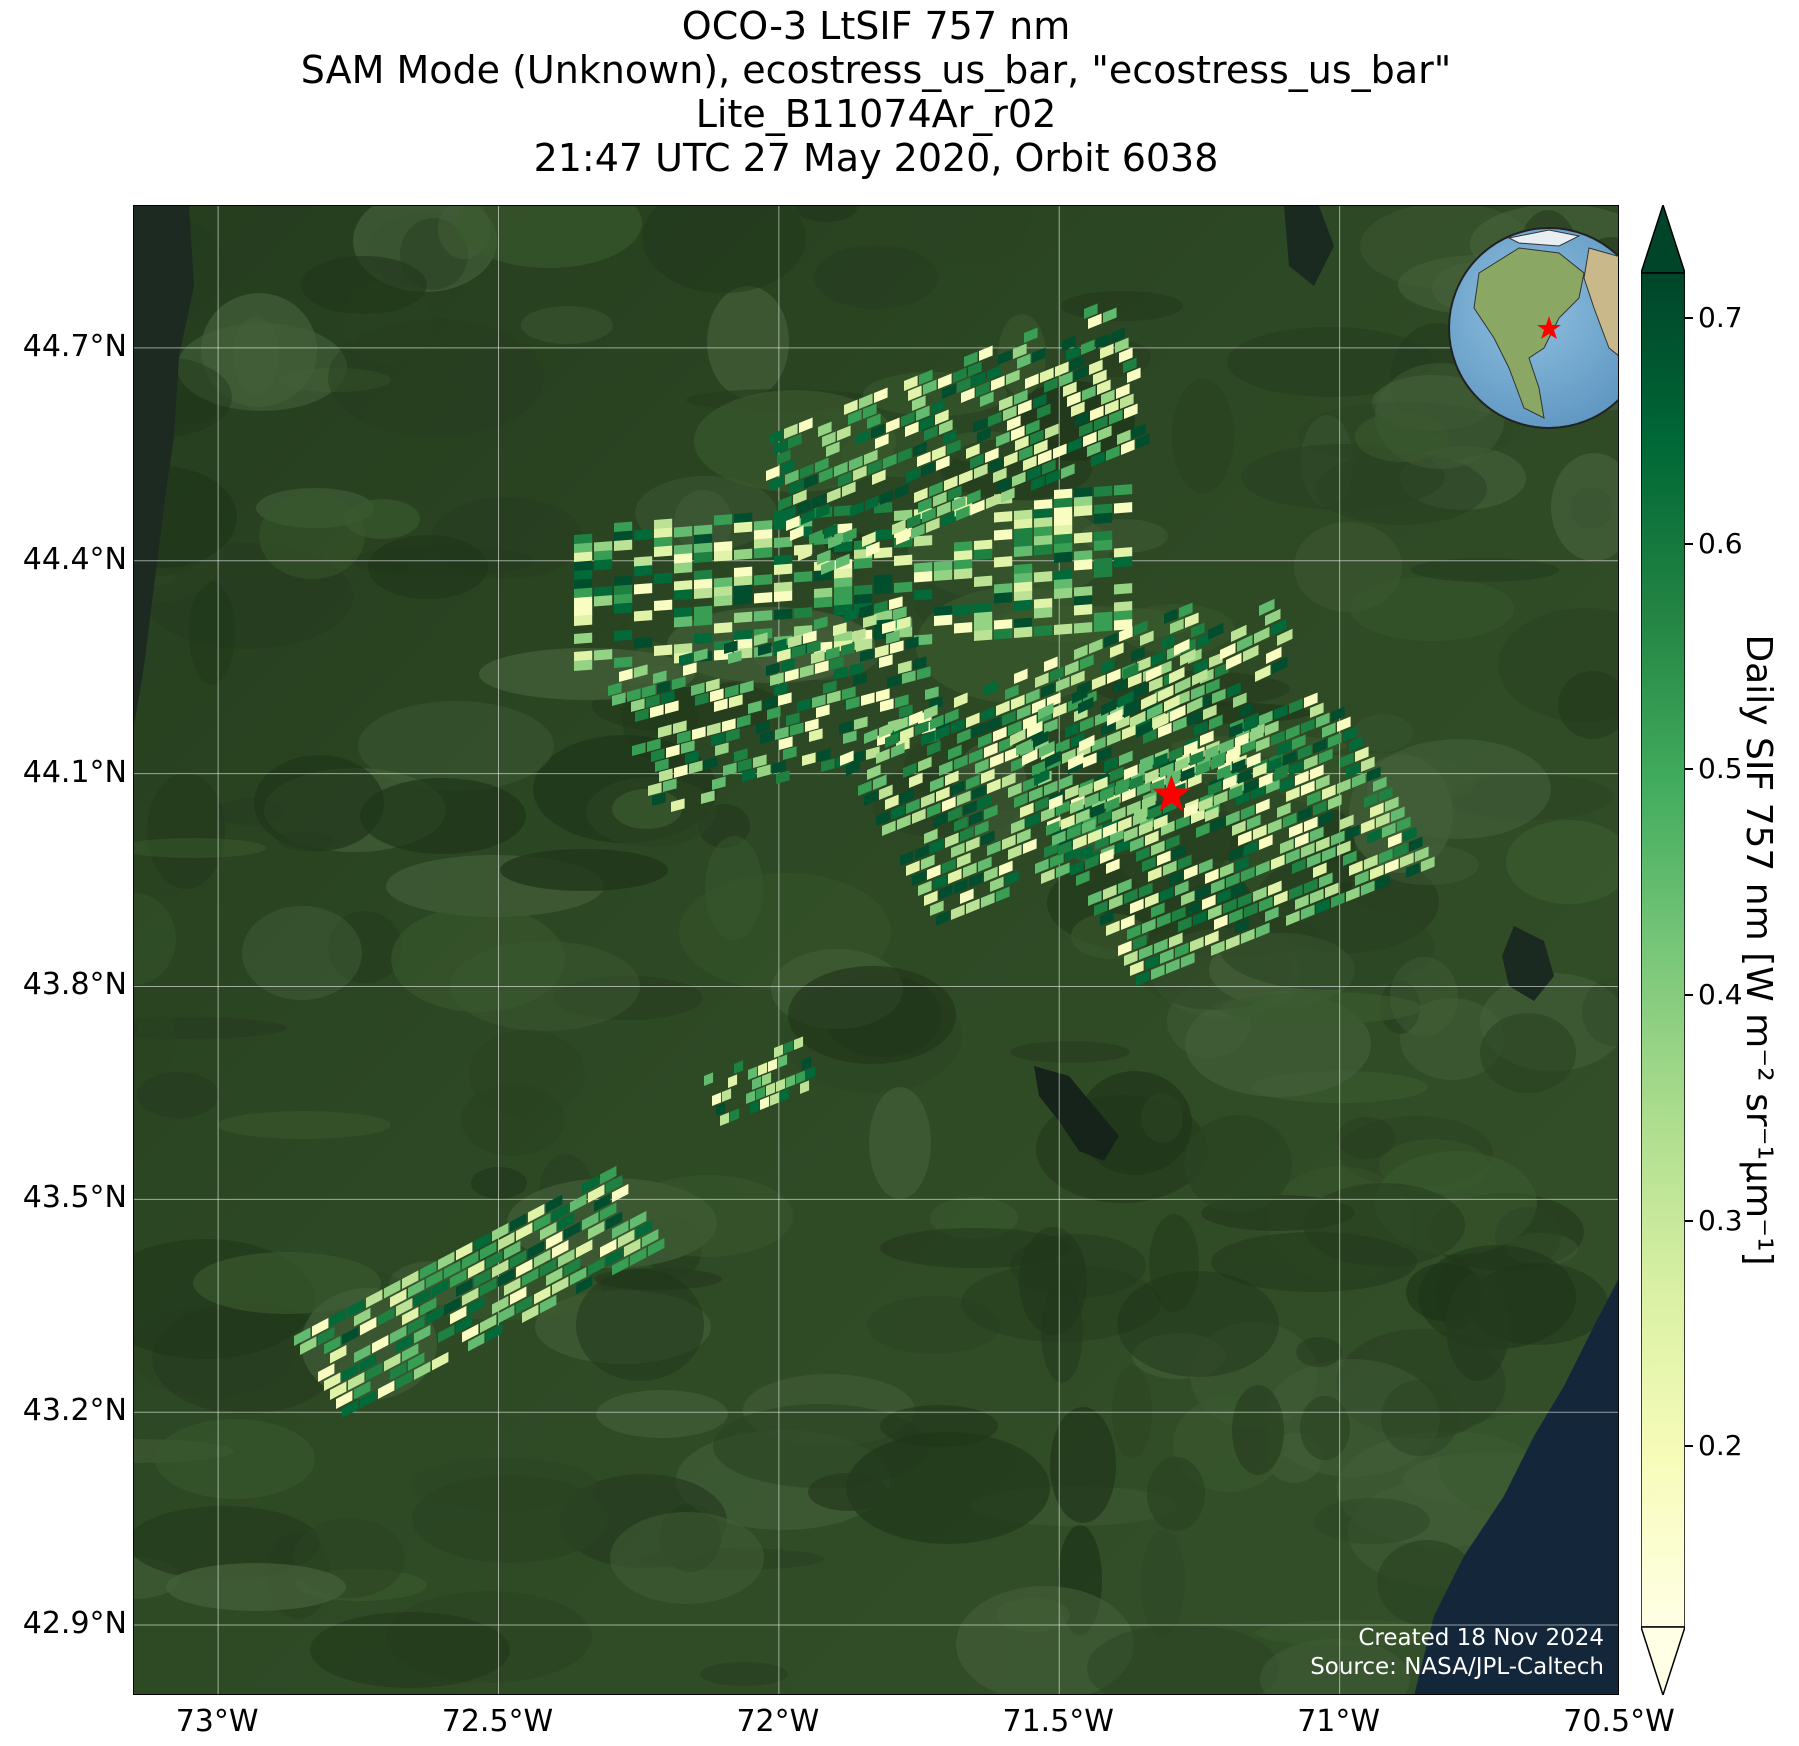  I want to click on colorbar-tickmark, so click(1689, 1220).